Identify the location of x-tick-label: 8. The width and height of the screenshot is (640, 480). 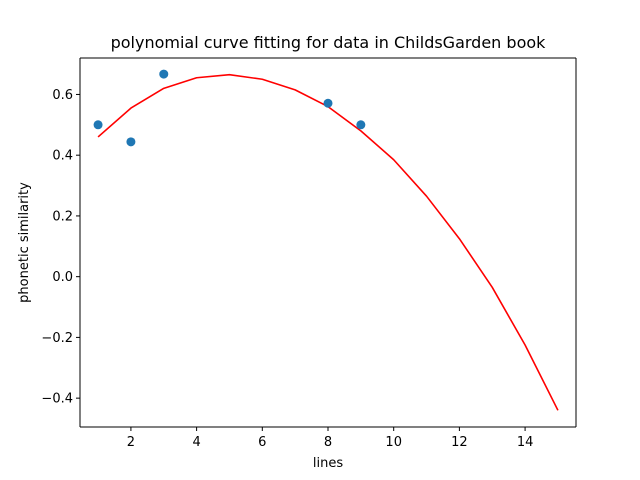
(328, 442).